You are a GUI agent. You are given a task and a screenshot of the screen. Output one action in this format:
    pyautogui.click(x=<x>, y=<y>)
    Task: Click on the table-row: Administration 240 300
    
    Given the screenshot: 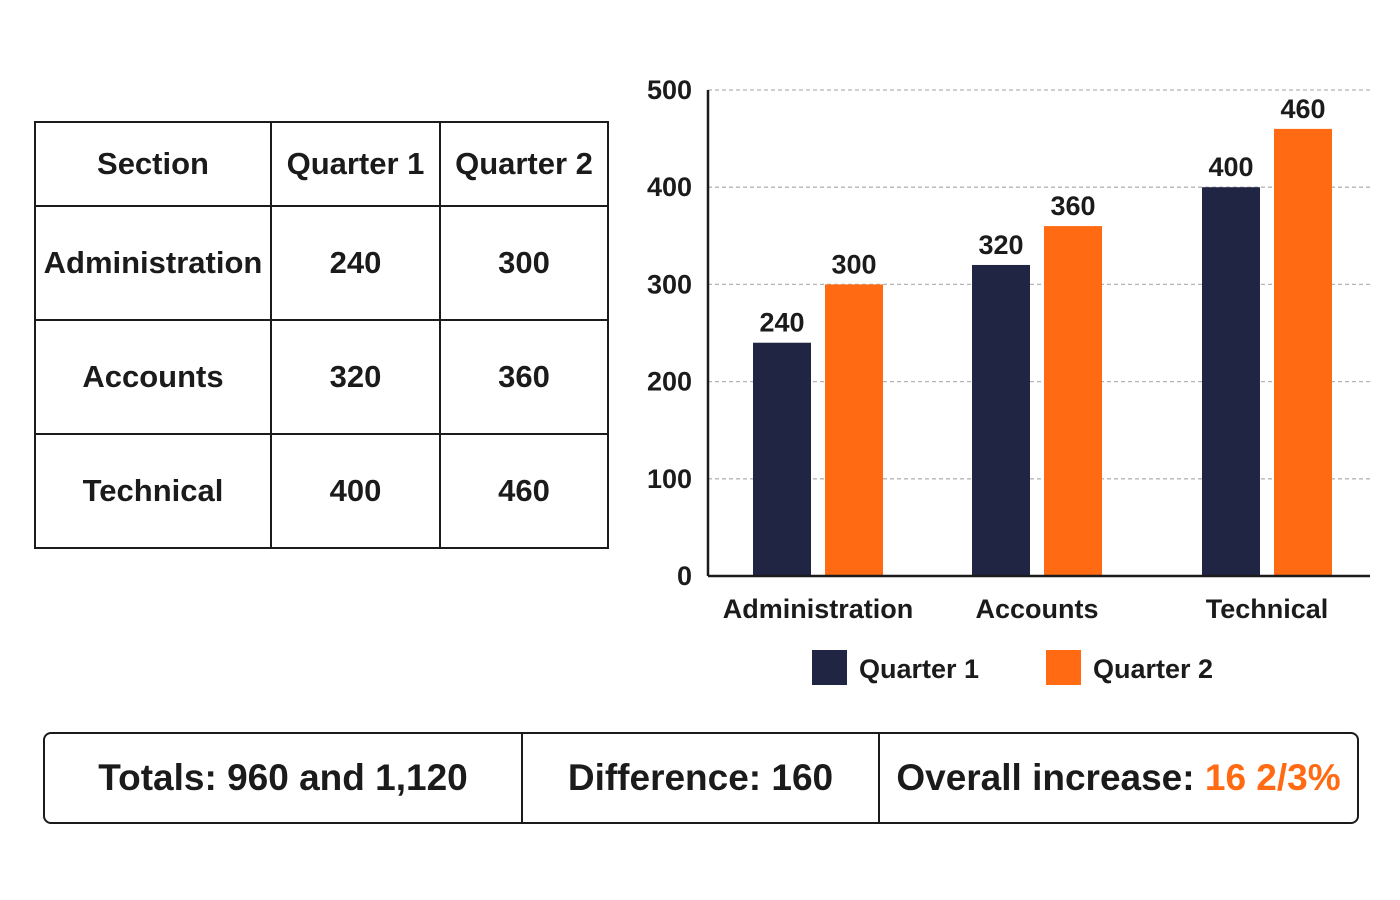 What is the action you would take?
    pyautogui.click(x=321, y=263)
    